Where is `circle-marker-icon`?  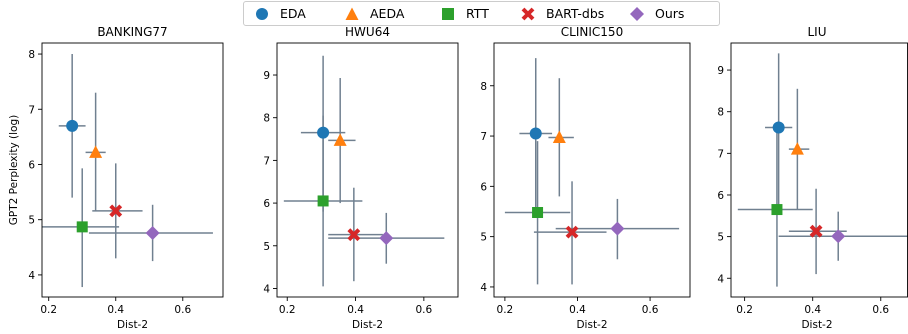
circle-marker-icon is located at coordinates (262, 13).